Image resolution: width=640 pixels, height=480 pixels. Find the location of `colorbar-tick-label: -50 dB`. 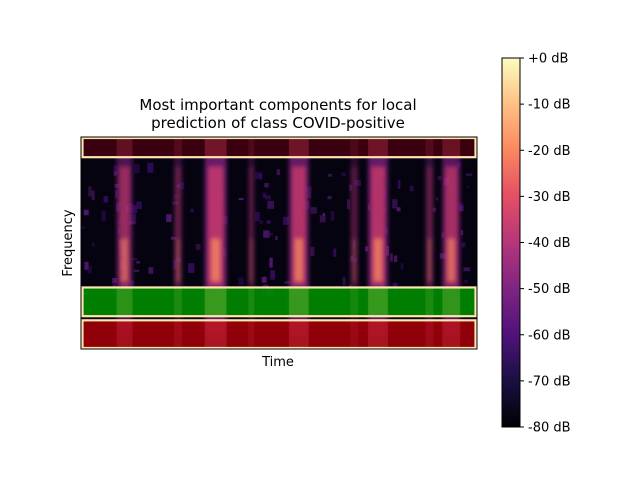

colorbar-tick-label: -50 dB is located at coordinates (549, 289).